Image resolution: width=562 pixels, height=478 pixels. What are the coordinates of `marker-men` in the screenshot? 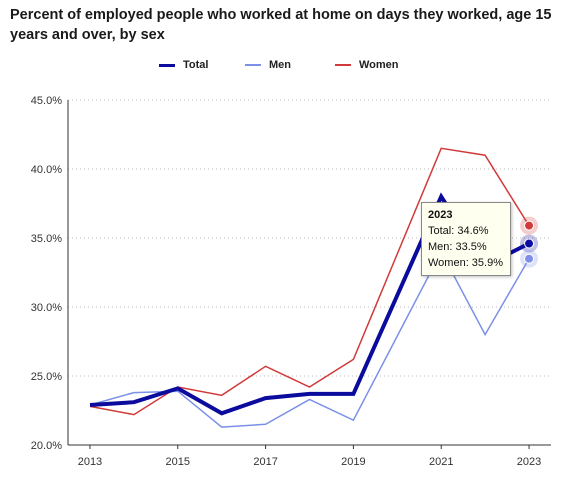 It's located at (529, 258).